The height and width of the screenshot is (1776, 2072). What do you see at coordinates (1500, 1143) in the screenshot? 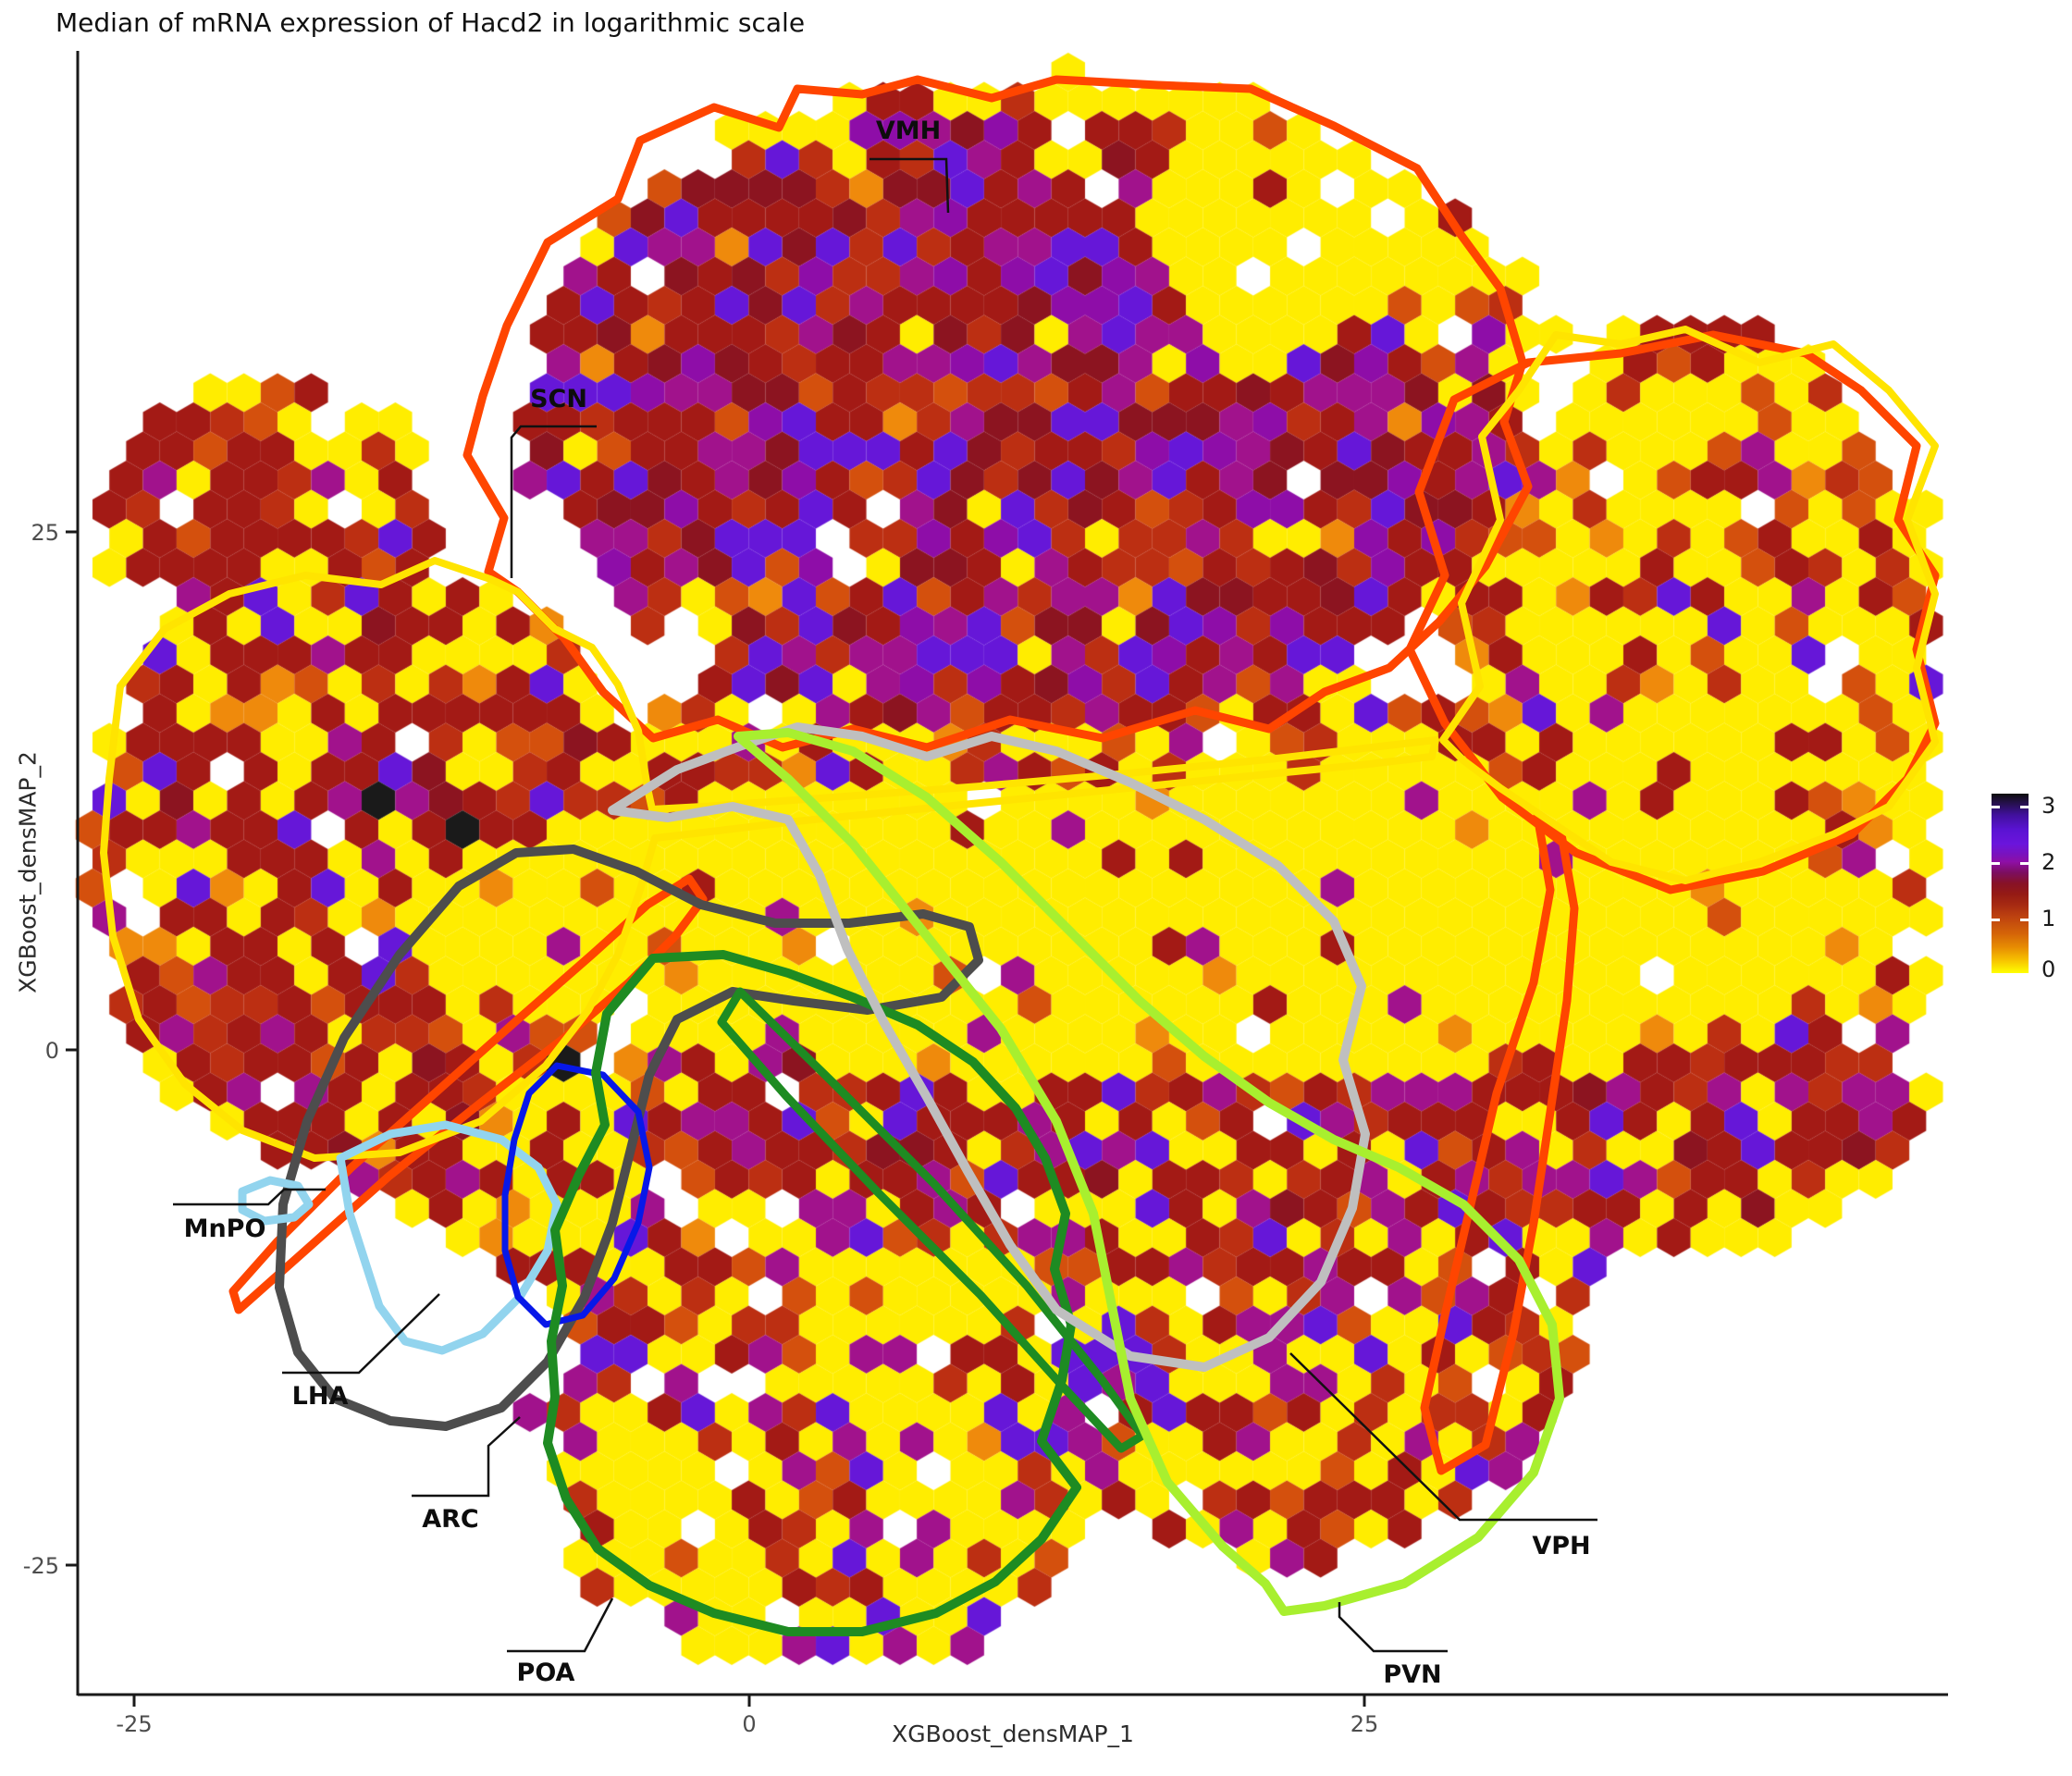
I see `vmh-right-arm` at bounding box center [1500, 1143].